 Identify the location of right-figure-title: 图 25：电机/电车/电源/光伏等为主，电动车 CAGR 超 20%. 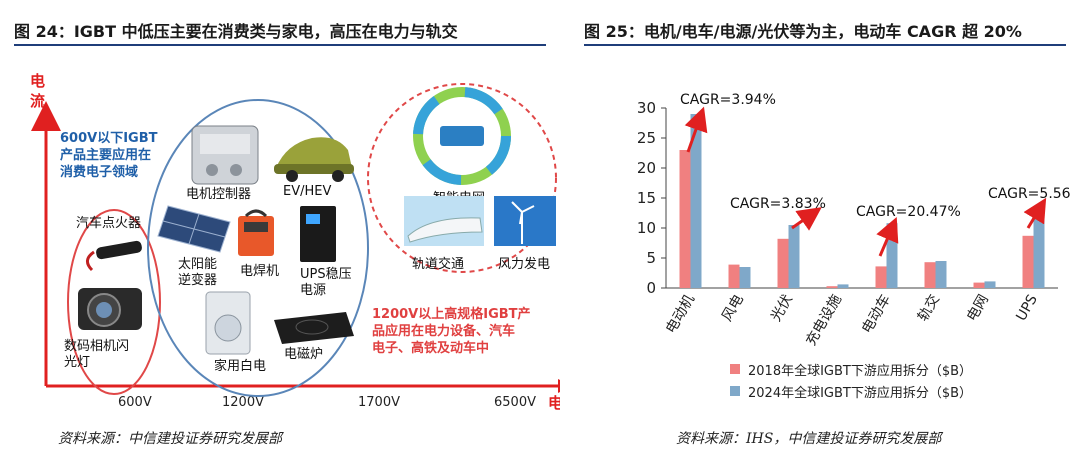
(803, 31).